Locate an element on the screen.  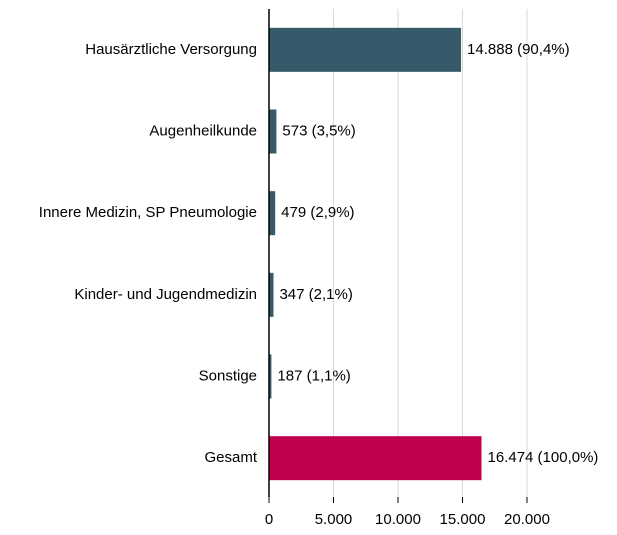
x-tick-label: 15.000 is located at coordinates (463, 519).